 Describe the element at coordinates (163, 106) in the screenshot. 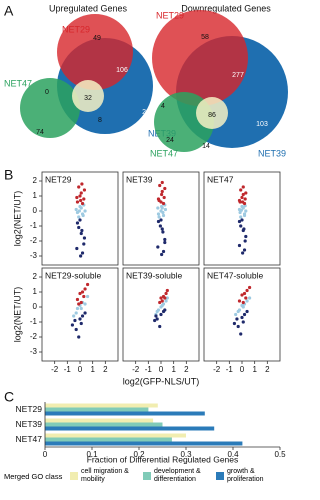

I see `venn-count: 4` at that location.